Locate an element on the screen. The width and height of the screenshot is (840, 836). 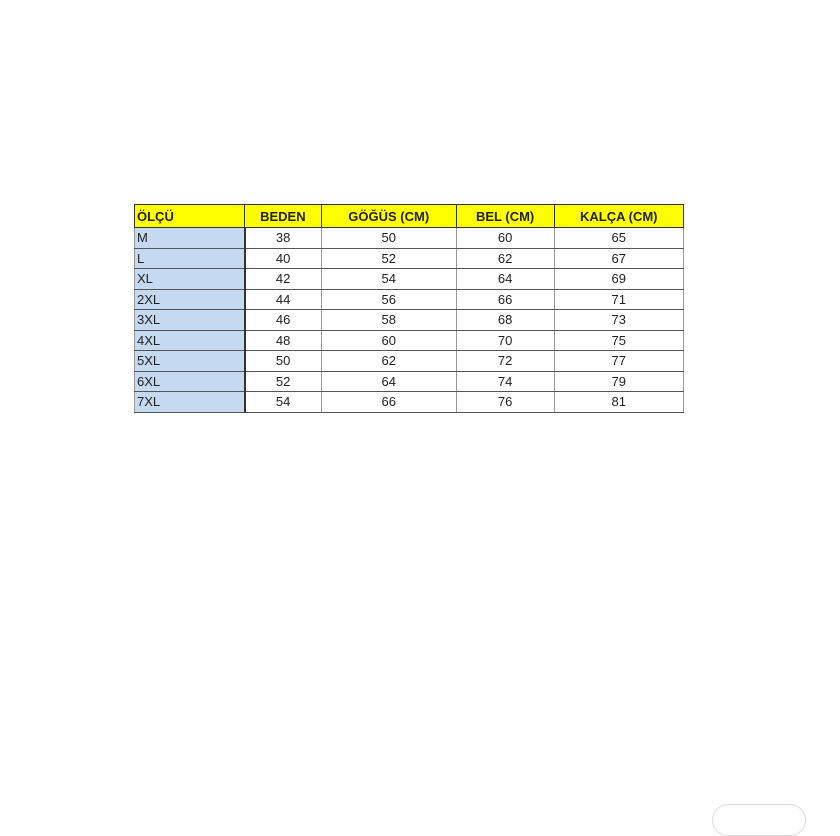
header-hip: KALÇA (CM) is located at coordinates (618, 216).